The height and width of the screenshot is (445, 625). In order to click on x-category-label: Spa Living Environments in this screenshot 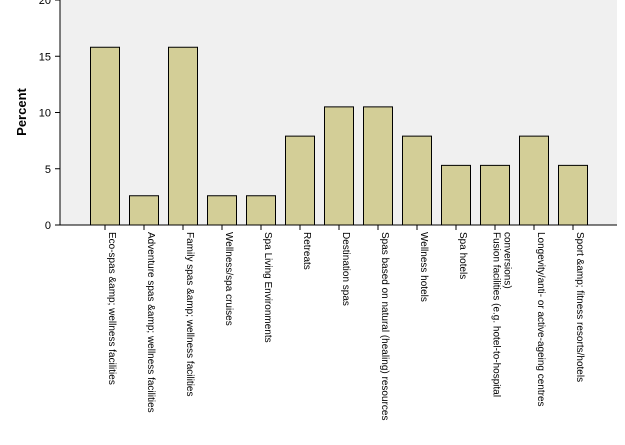, I will do `click(267, 287)`.